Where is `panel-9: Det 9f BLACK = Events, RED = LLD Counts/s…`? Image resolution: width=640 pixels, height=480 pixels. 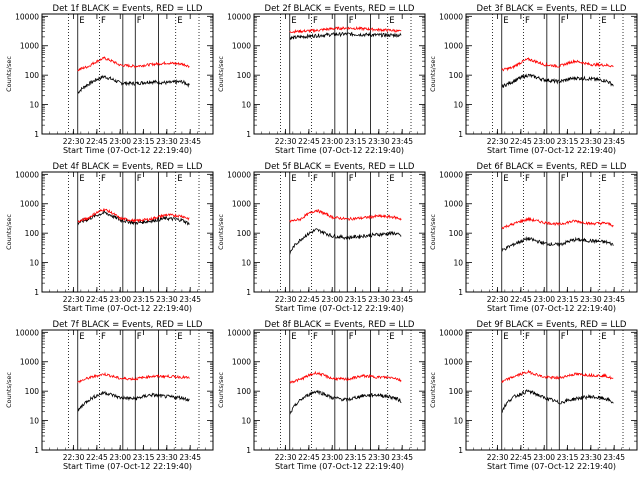
panel-9: Det 9f BLACK = Events, RED = LLD Counts/s… is located at coordinates (533, 395).